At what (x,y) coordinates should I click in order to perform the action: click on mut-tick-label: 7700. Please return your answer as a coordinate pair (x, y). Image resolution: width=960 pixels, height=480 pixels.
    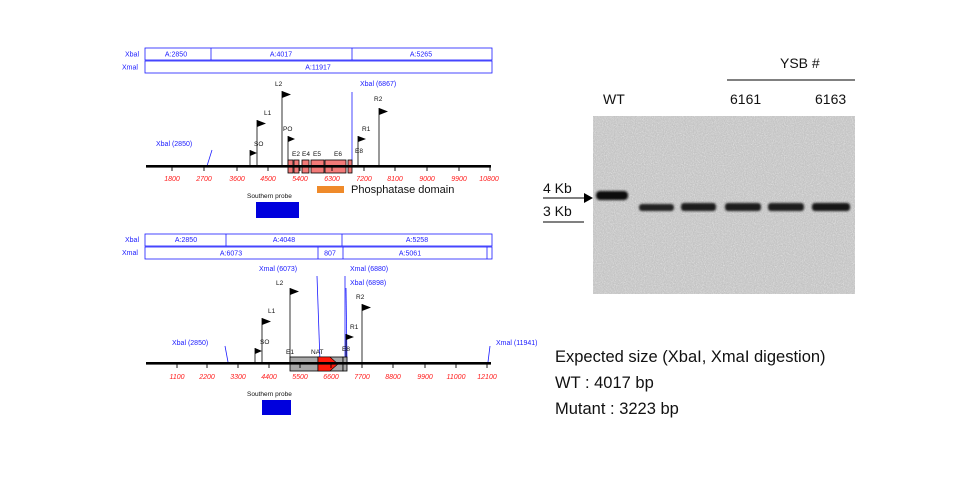
    Looking at the image, I should click on (362, 377).